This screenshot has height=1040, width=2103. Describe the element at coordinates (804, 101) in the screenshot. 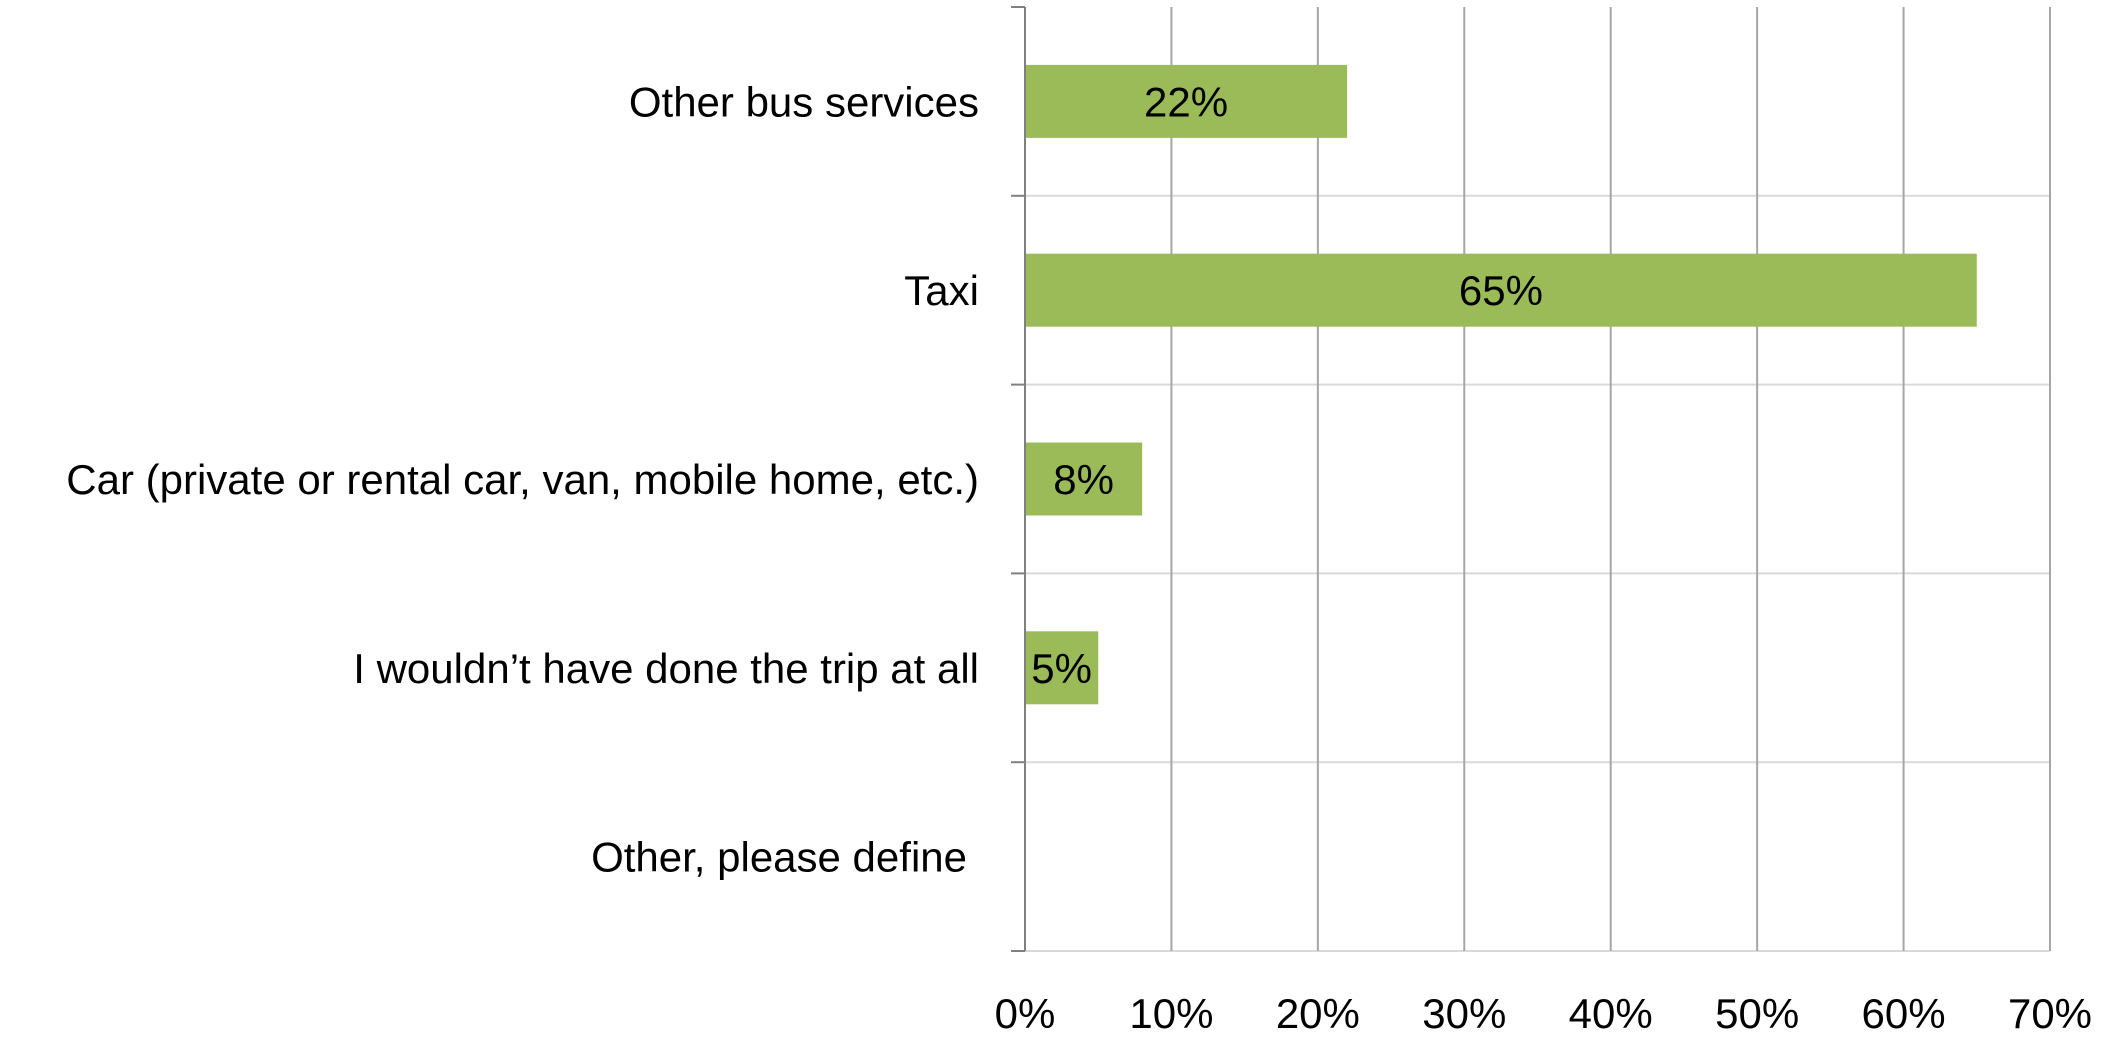

I see `category-label: Other bus services` at that location.